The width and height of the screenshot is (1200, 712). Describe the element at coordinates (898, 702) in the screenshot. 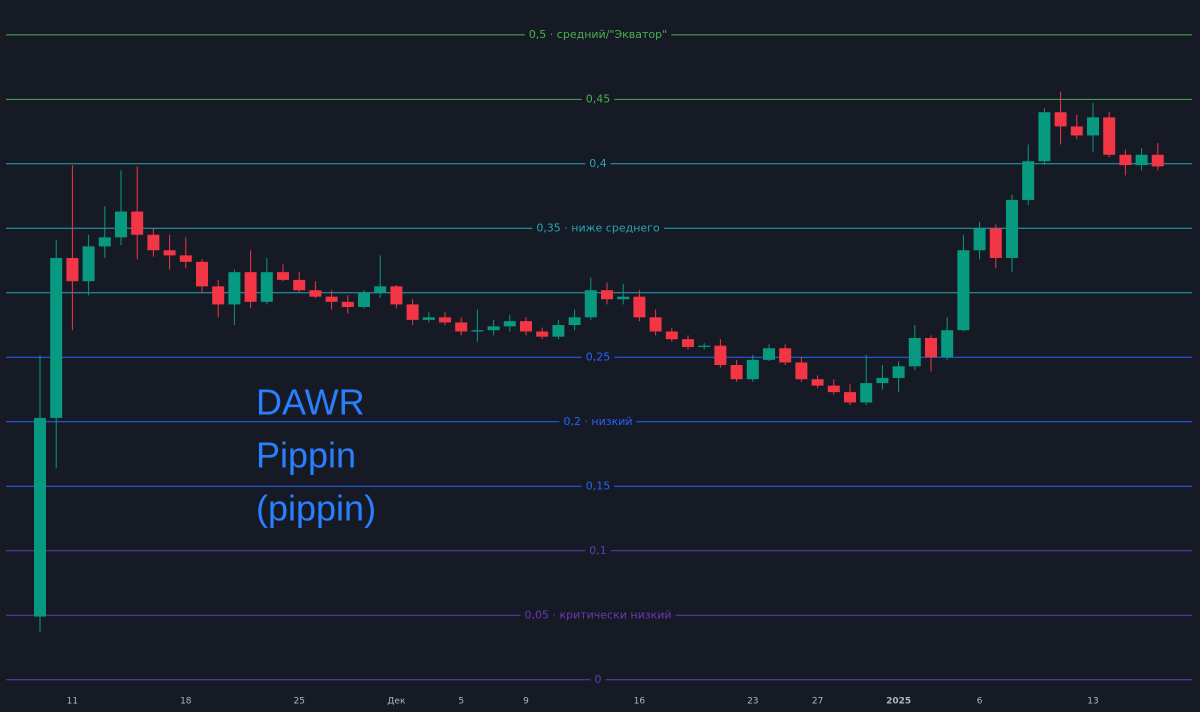

I see `x-tick-label: 2025` at that location.